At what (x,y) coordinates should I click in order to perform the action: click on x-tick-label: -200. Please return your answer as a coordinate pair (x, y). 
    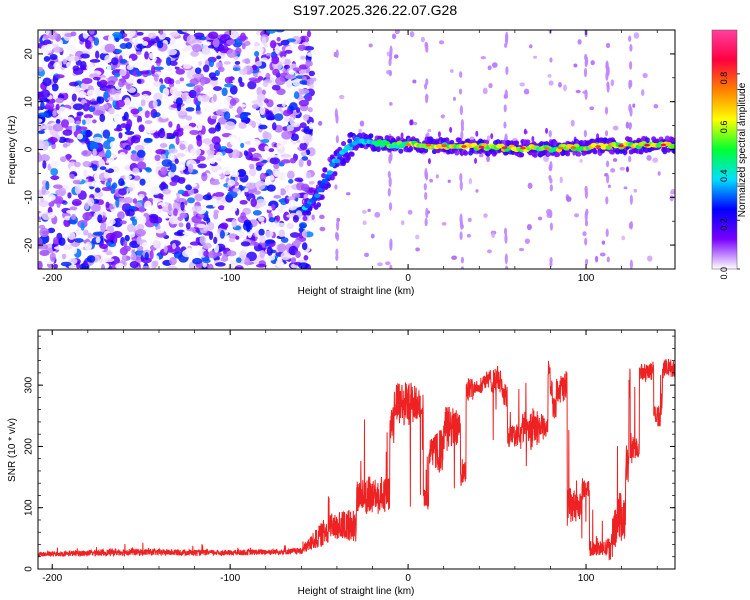
    Looking at the image, I should click on (52, 578).